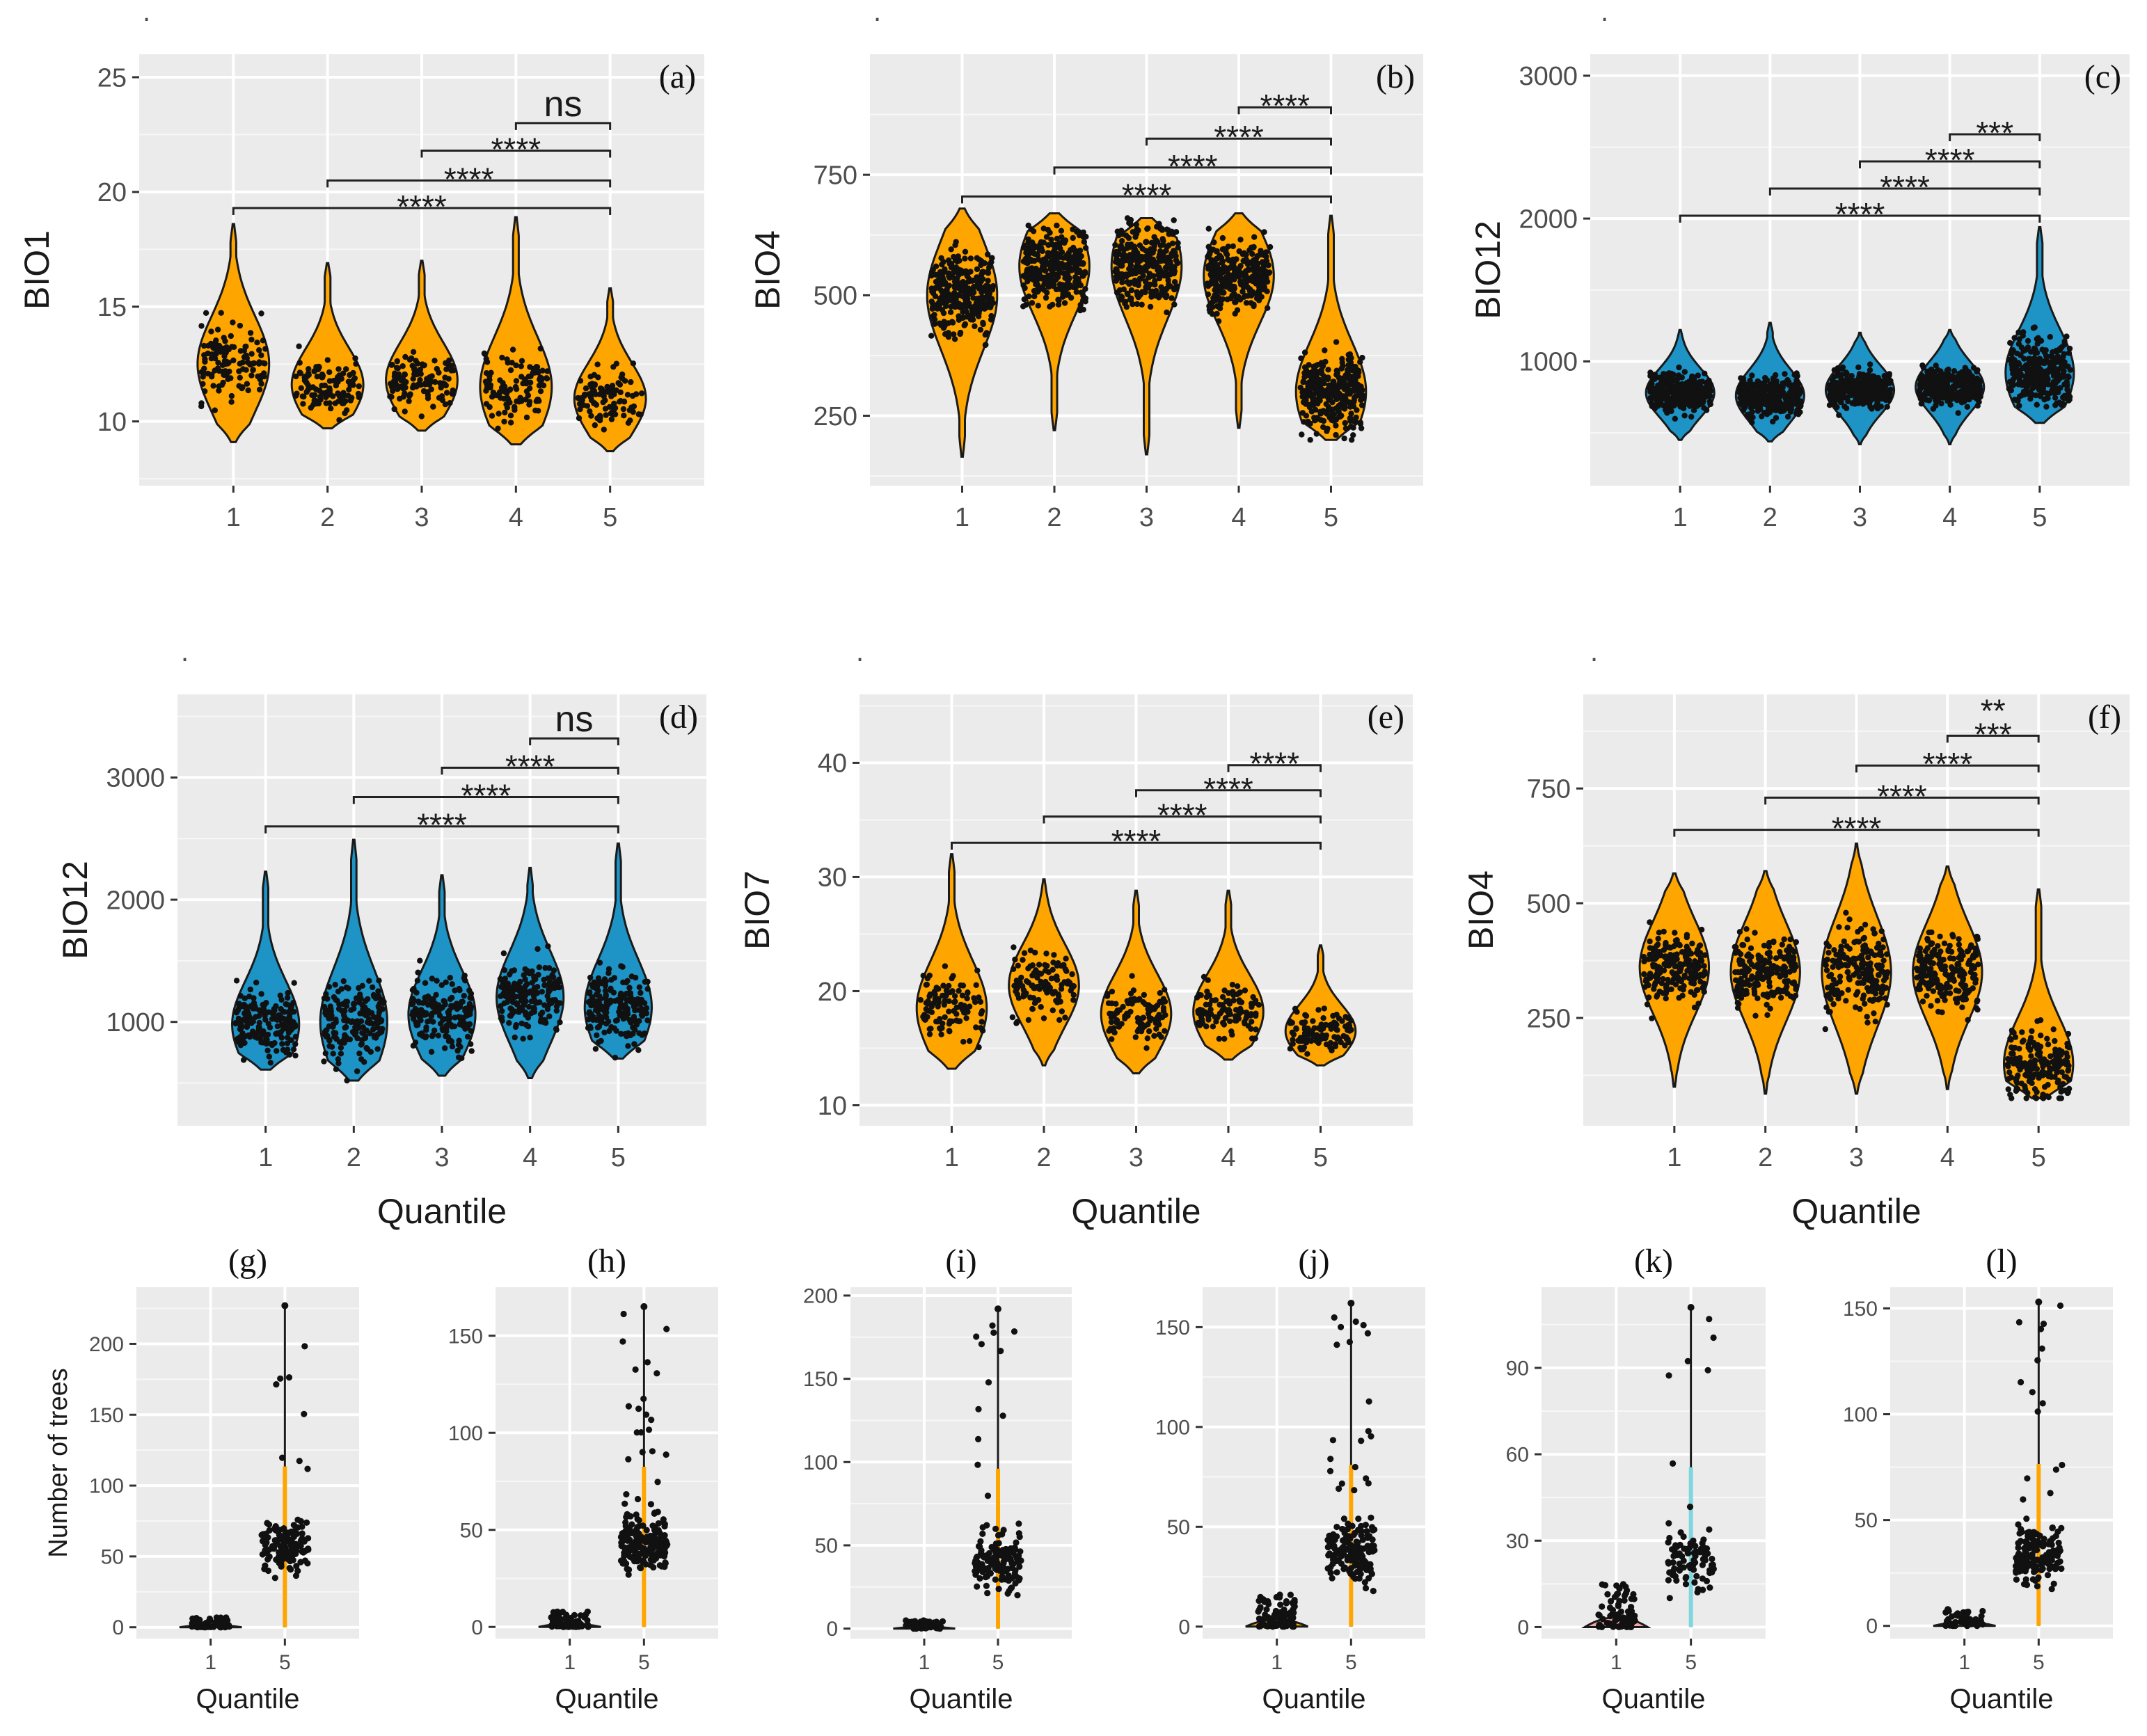  What do you see at coordinates (136, 1023) in the screenshot?
I see `y-tick-label: 1000` at bounding box center [136, 1023].